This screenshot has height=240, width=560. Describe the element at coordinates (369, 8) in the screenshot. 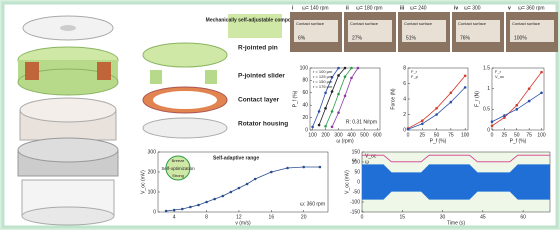

I see `photo-speed: ω= 180 rpm` at that location.